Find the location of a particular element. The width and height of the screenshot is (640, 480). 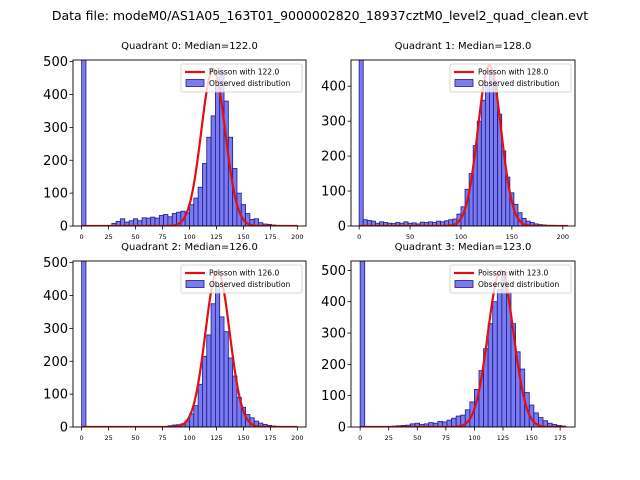

legend: Poisson with 128.0 Observed distribution is located at coordinates (510, 78).